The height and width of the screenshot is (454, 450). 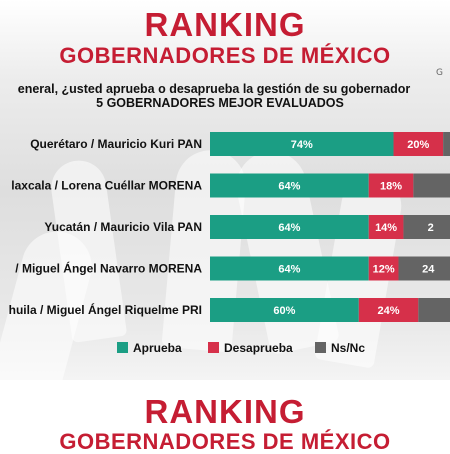 What do you see at coordinates (428, 270) in the screenshot?
I see `data-label: 24` at bounding box center [428, 270].